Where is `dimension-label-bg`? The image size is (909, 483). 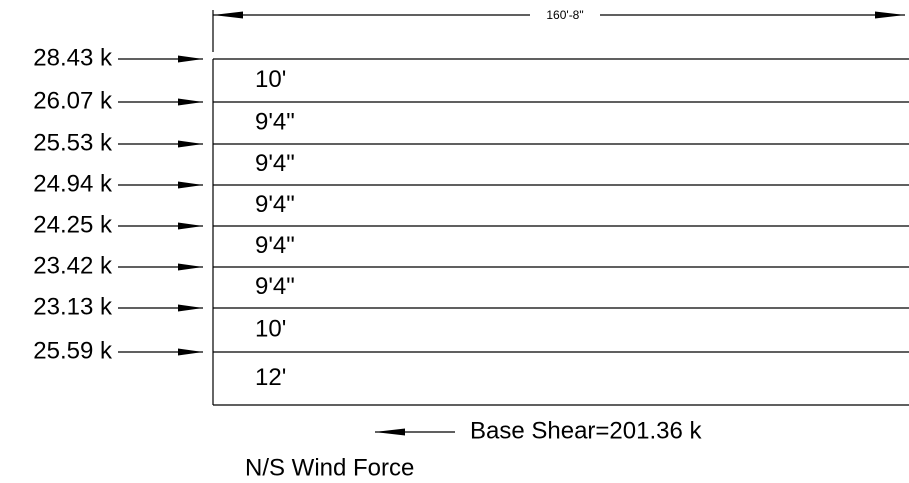 dimension-label-bg is located at coordinates (565, 15).